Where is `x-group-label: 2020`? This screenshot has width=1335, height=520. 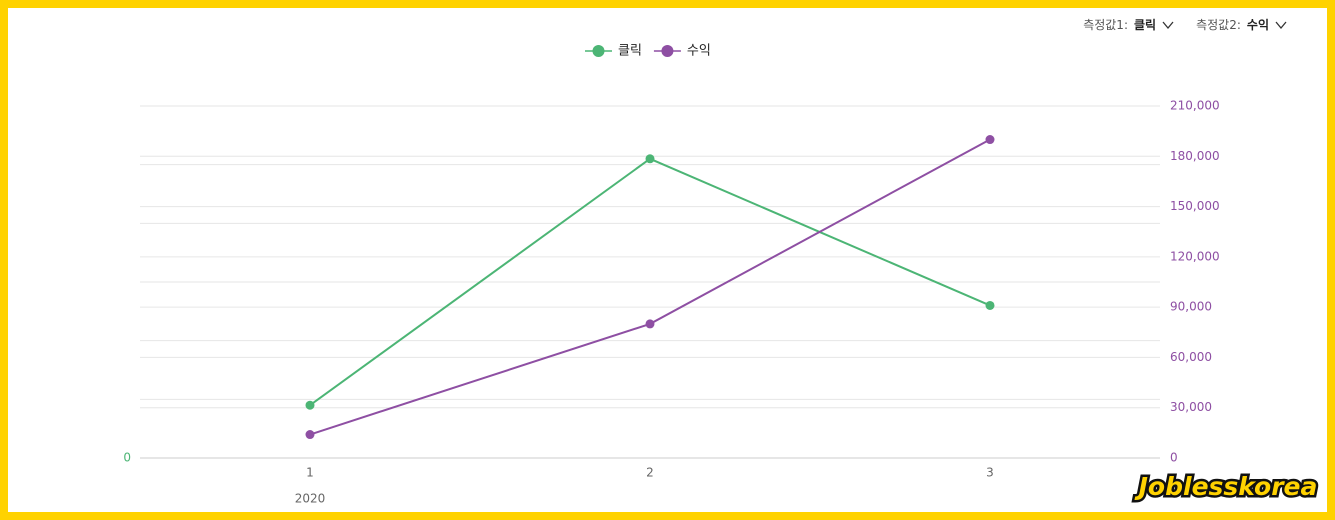
x-group-label: 2020 is located at coordinates (310, 499).